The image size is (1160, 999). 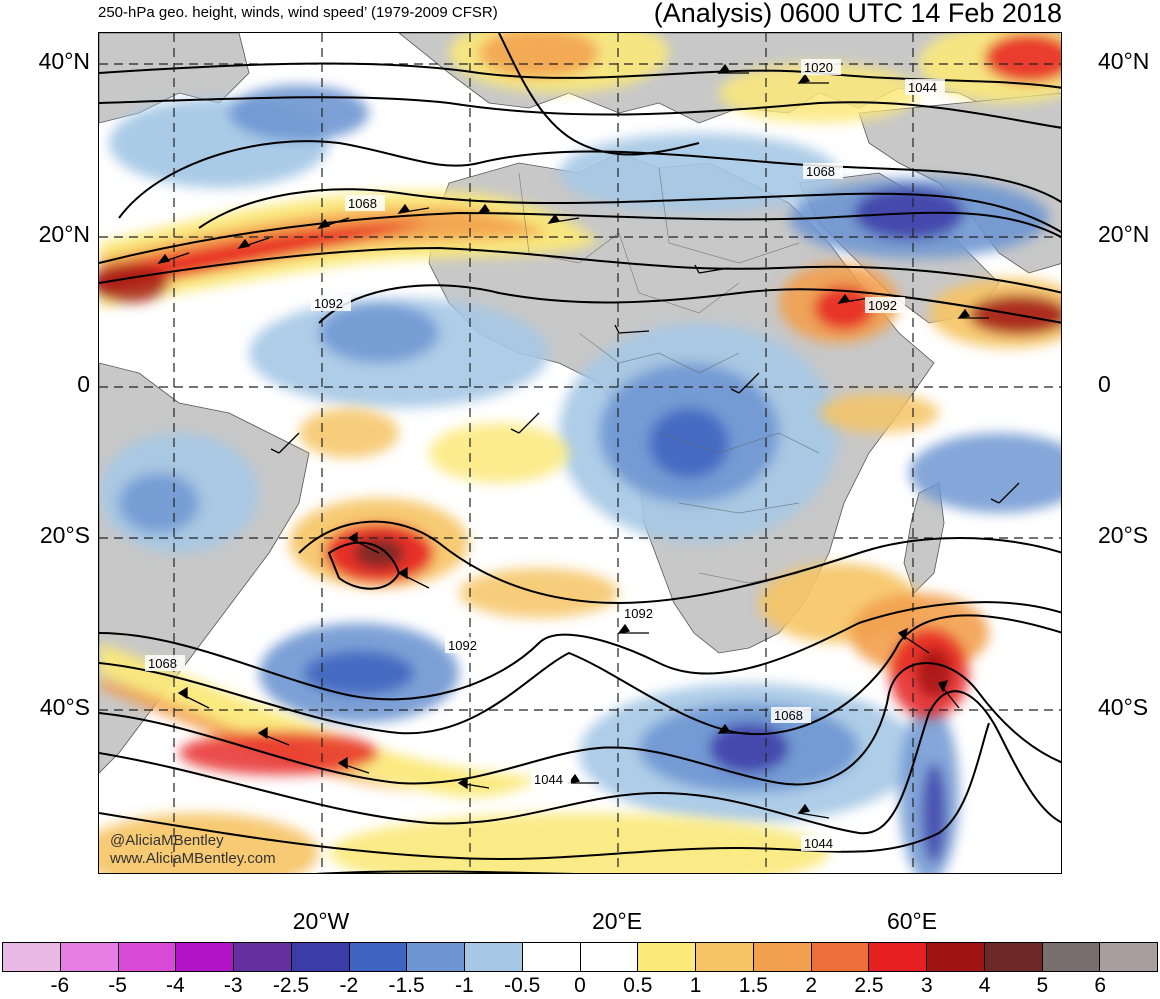 I want to click on colorbar-tick-label: 0.5, so click(x=638, y=985).